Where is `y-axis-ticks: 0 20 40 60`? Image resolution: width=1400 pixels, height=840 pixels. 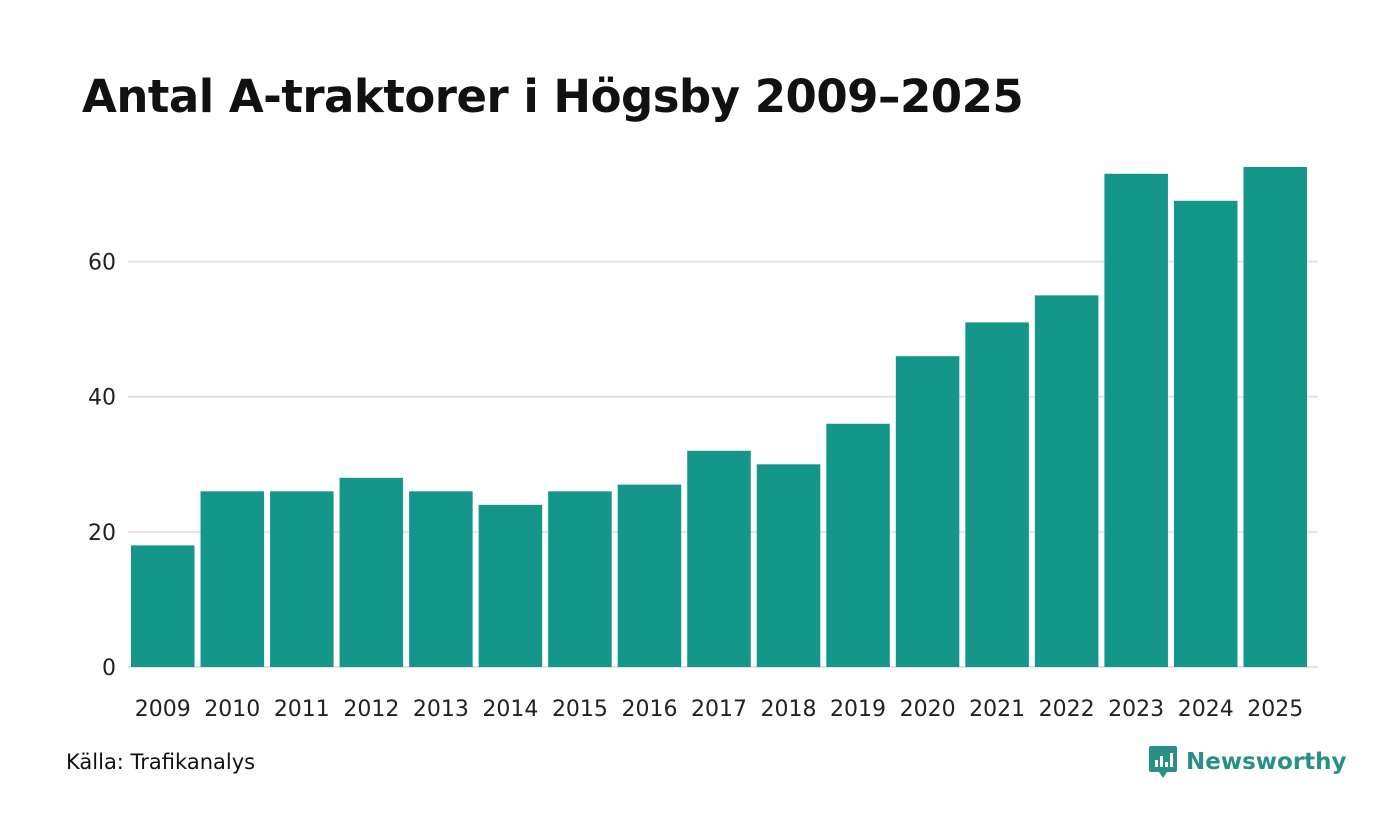 y-axis-ticks: 0 20 40 60 is located at coordinates (102, 466).